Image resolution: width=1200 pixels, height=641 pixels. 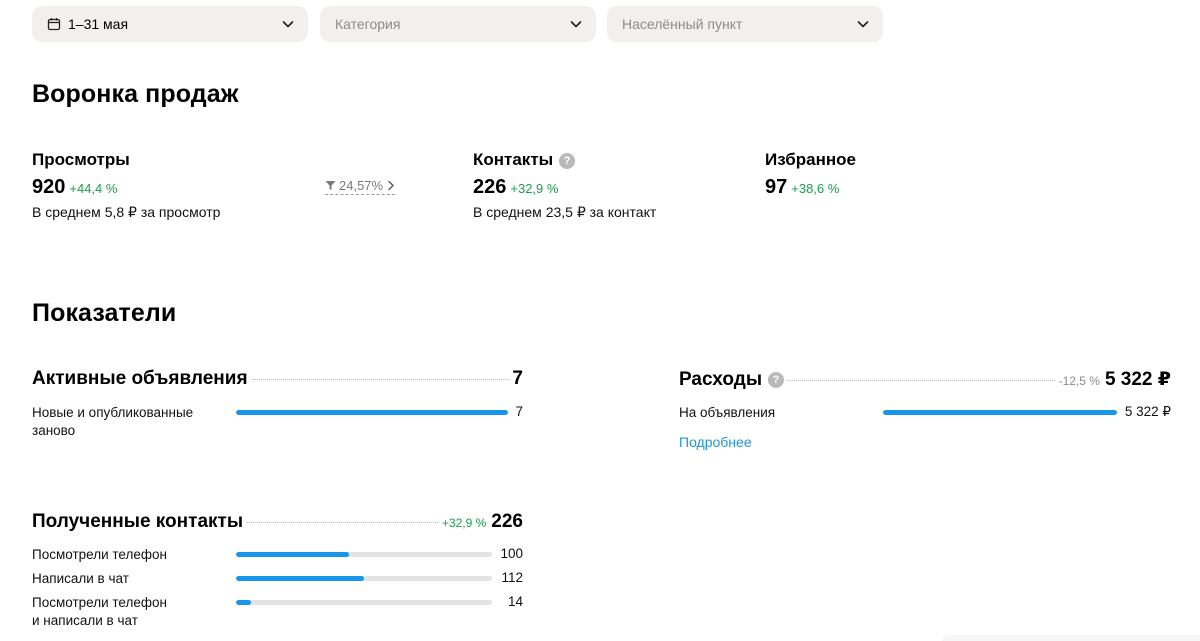 I want to click on chevron-right-icon, so click(x=391, y=185).